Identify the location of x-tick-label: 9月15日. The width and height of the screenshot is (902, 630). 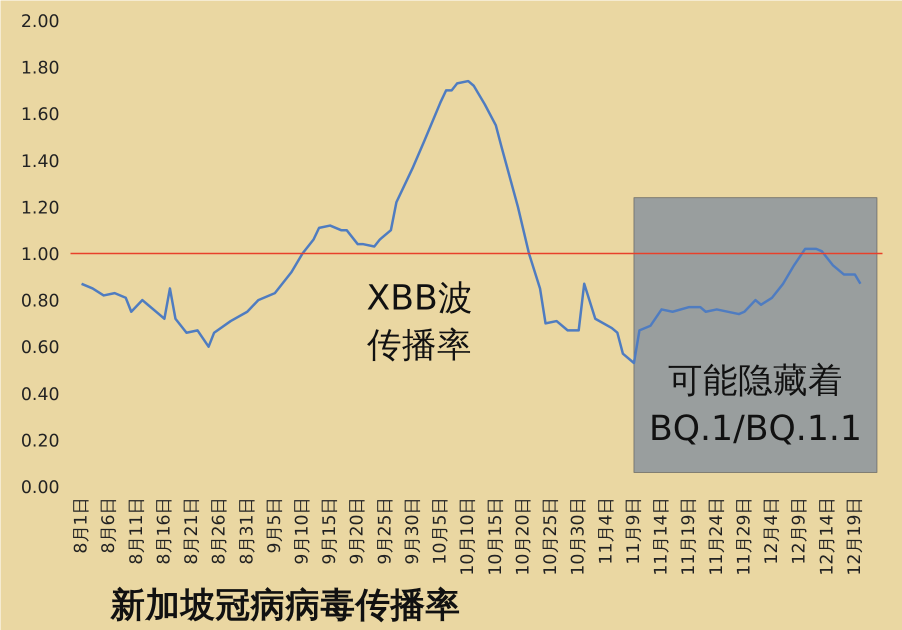
(330, 531).